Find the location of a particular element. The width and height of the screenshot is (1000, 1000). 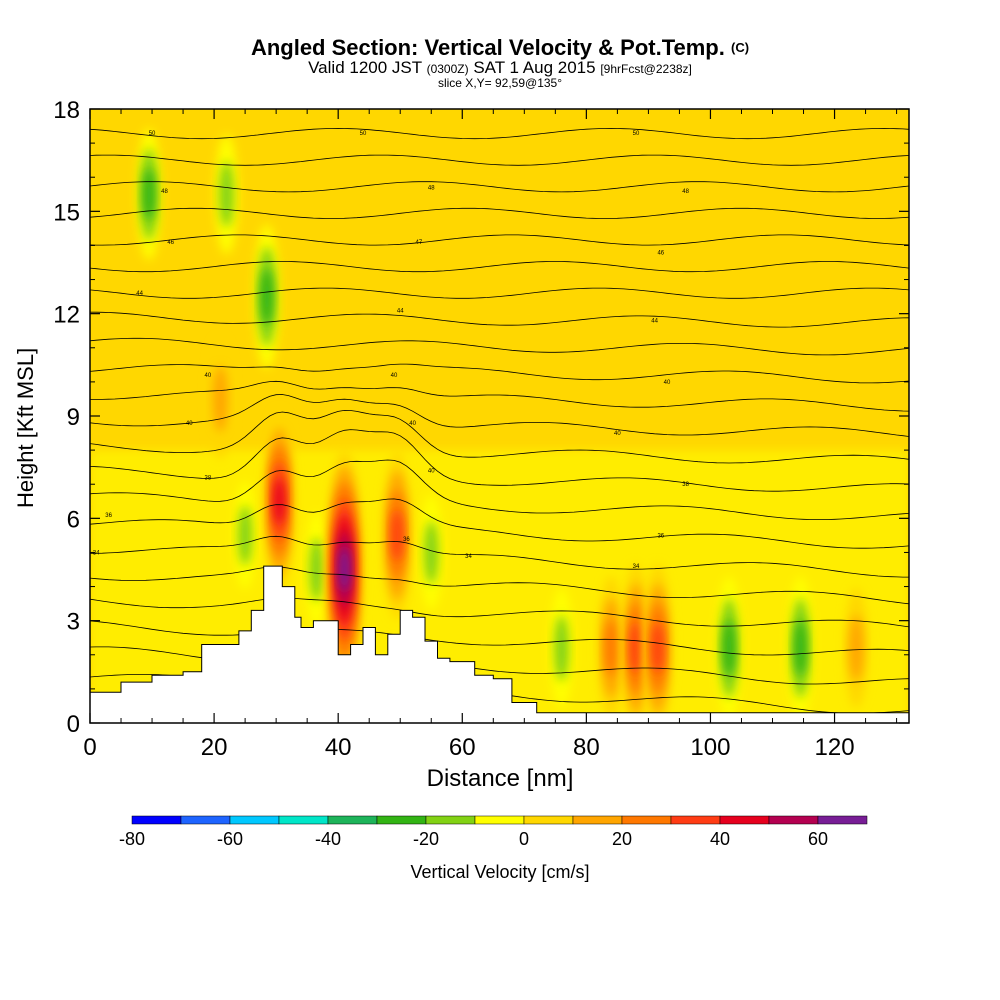

slice-info: slice X,Y= 92,59@135° is located at coordinates (500, 83).